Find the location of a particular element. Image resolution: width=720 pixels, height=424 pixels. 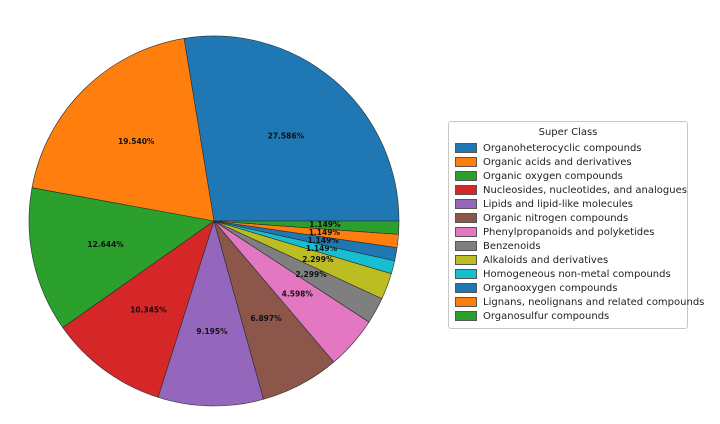

legend-entry: Nucleosides, nucleotides, and analogues is located at coordinates (571, 190).